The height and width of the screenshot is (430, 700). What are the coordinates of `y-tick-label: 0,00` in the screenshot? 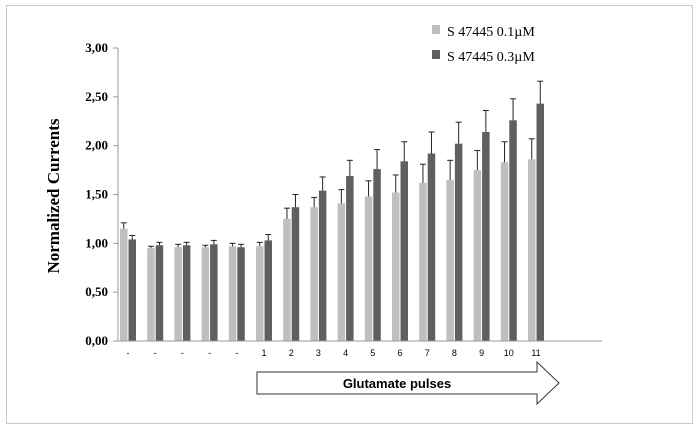 It's located at (96, 340).